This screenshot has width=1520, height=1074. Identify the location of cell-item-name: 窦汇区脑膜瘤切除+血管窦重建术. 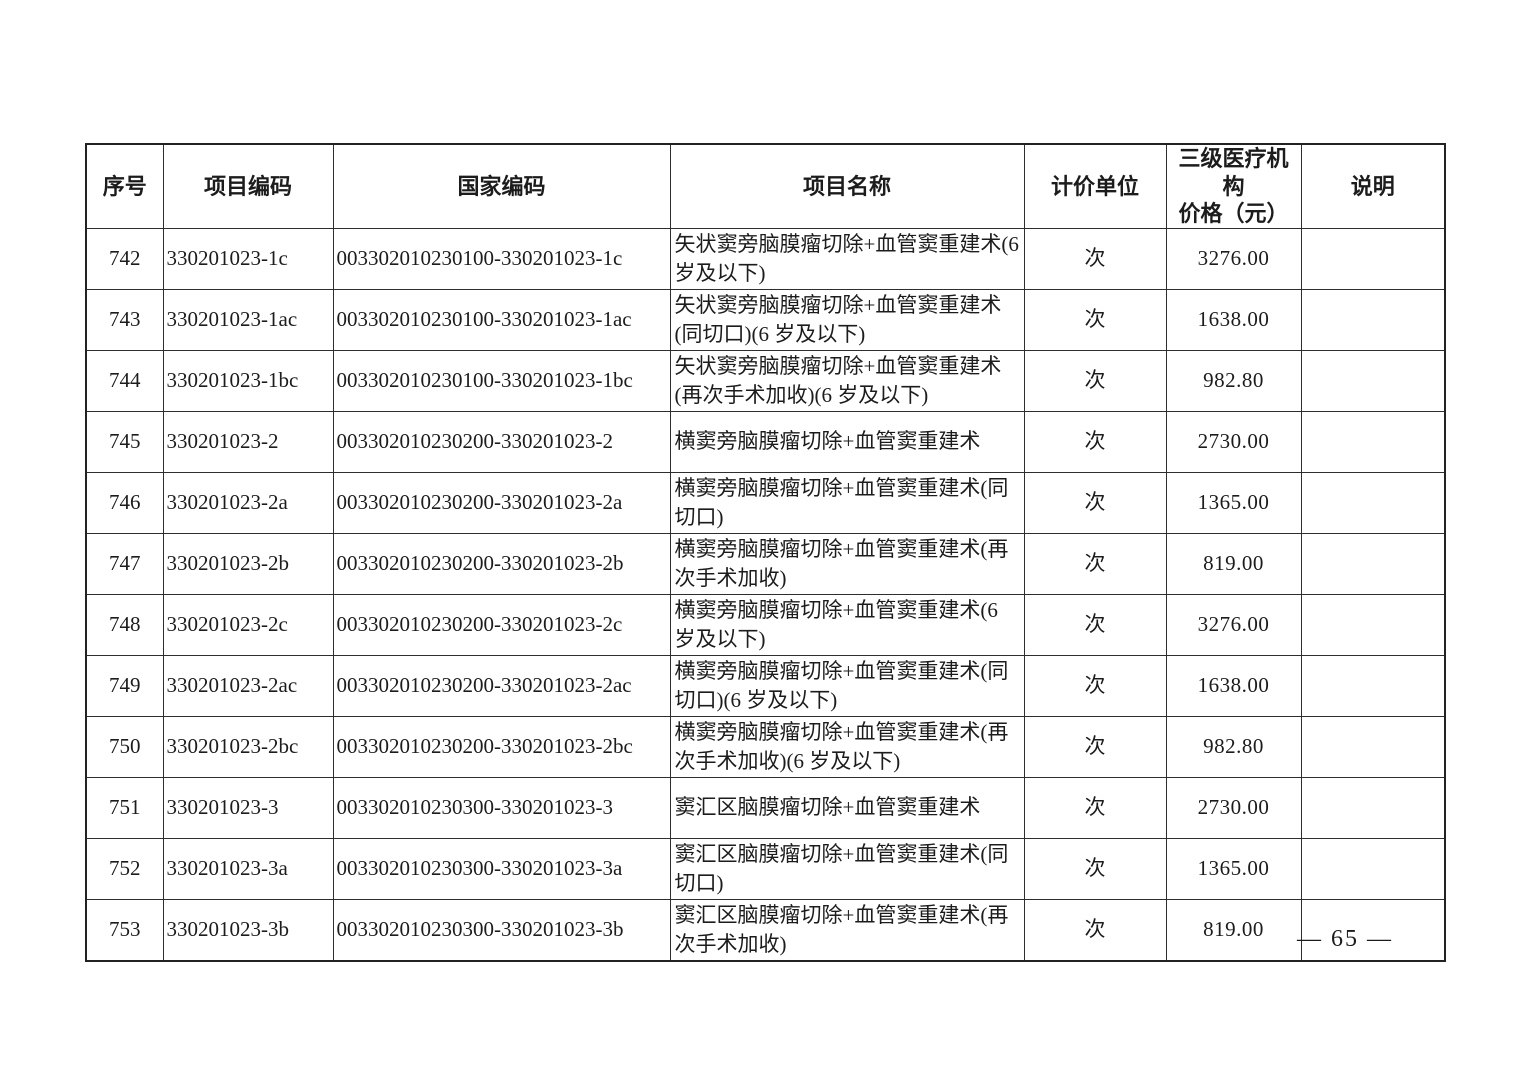
(847, 807).